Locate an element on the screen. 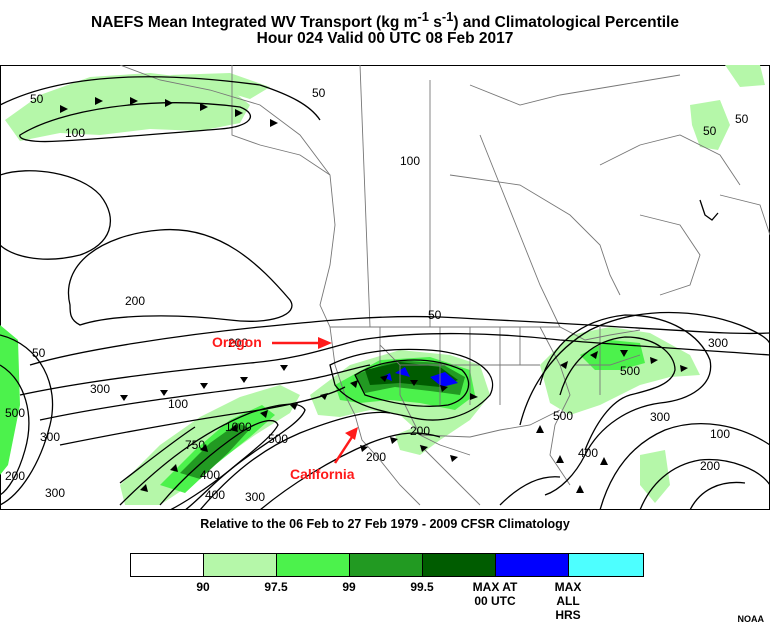  shade-hudson-bay is located at coordinates (710, 125).